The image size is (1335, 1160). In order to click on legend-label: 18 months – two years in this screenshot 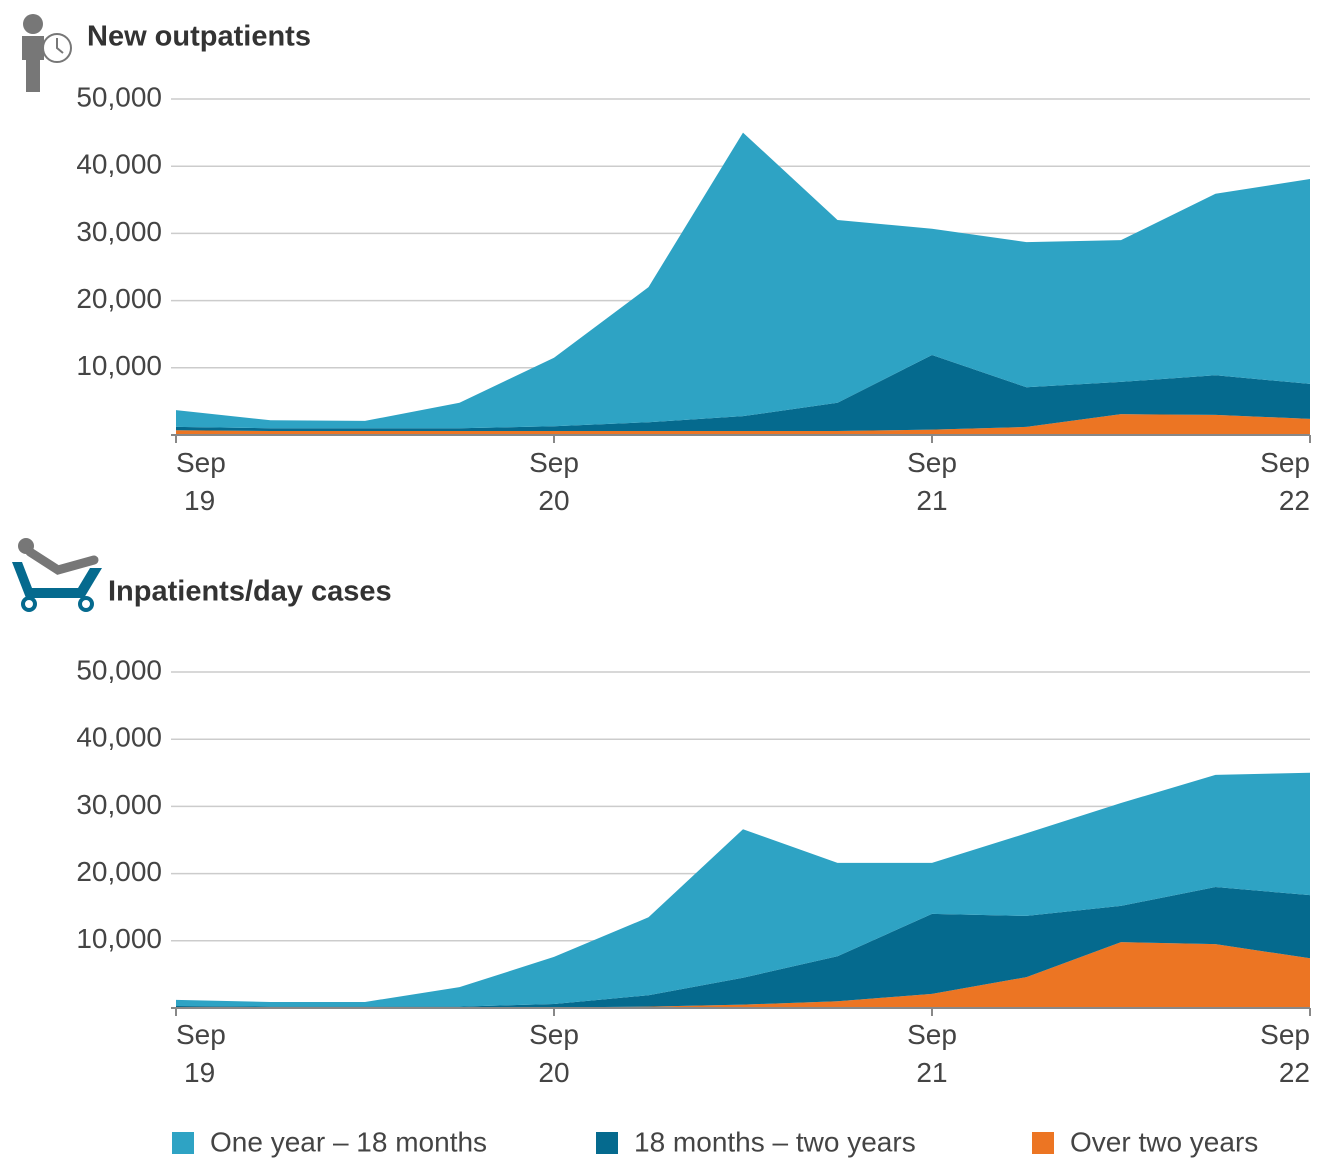, I will do `click(775, 1141)`.